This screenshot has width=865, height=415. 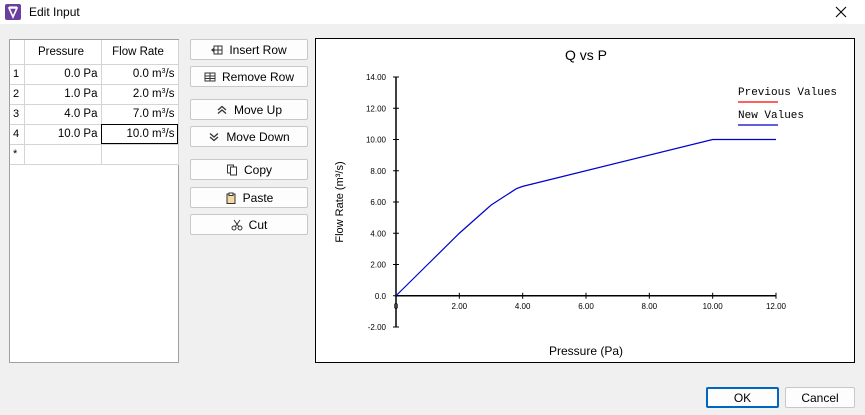 I want to click on row-header: 1, so click(x=17, y=74).